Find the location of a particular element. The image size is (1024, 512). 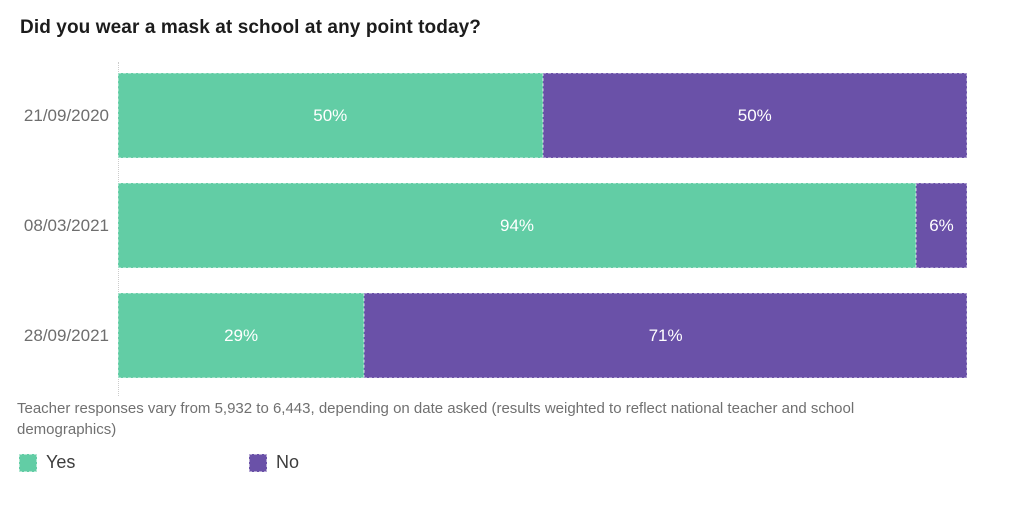

legend-item-yes: Yes is located at coordinates (134, 462).